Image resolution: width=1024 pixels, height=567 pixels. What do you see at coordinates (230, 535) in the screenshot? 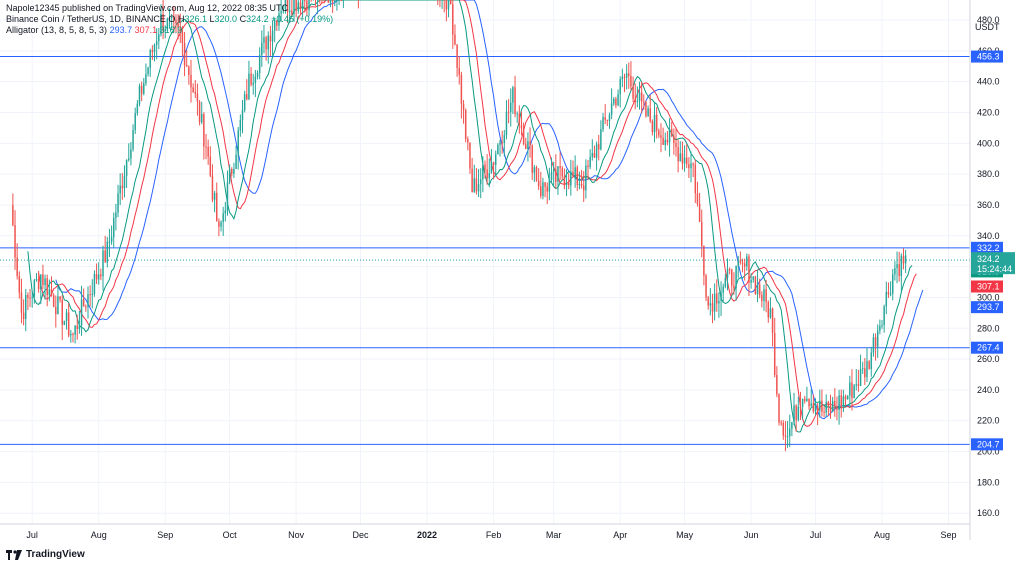
I see `x-tick-label: Oct` at bounding box center [230, 535].